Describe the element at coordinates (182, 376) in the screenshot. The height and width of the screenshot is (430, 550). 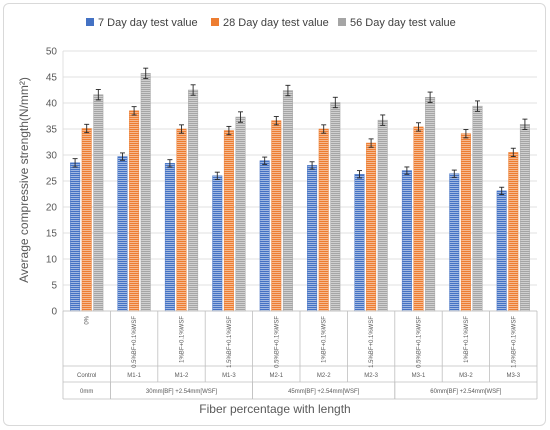
I see `mix-id-label: M1-2` at that location.